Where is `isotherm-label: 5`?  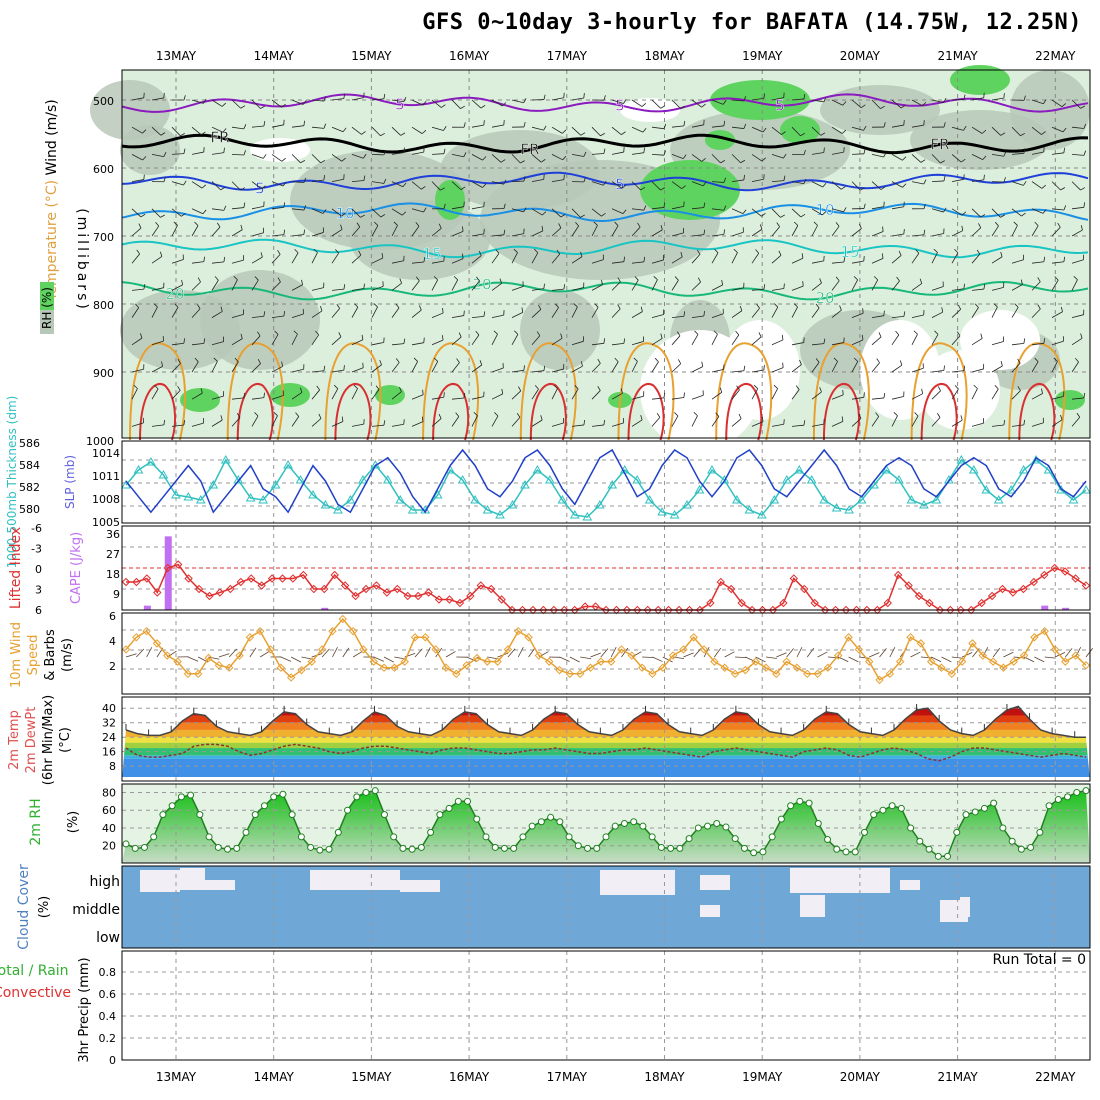 isotherm-label: 5 is located at coordinates (260, 188).